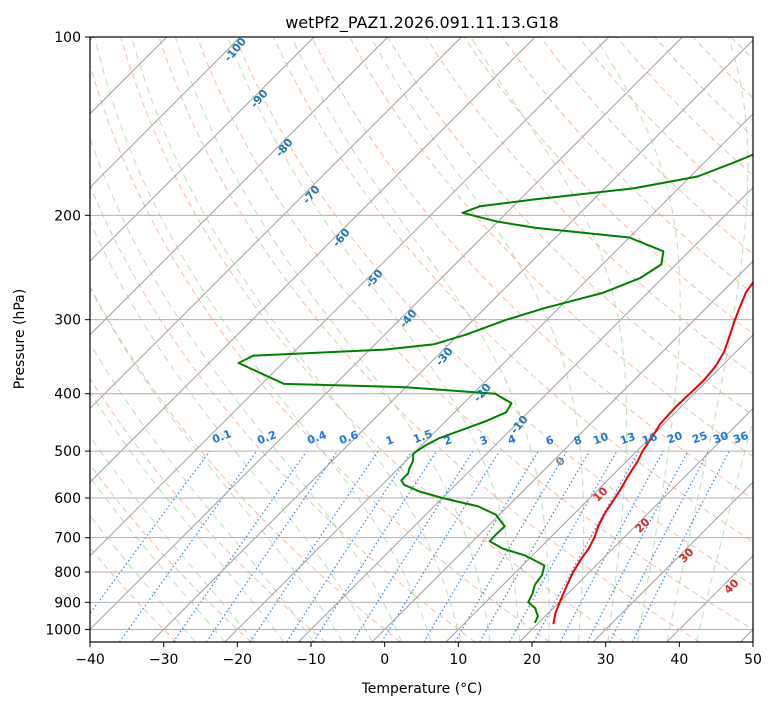  Describe the element at coordinates (238, 660) in the screenshot. I see `x-tick-label: −20` at that location.